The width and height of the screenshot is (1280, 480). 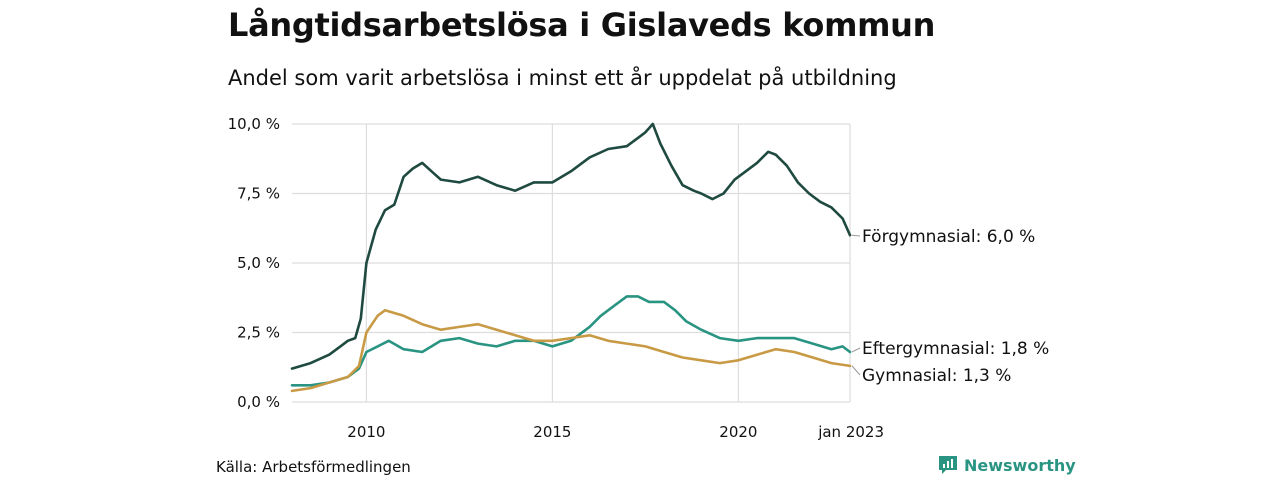 What do you see at coordinates (258, 333) in the screenshot?
I see `y-tick-label: 2,5 %` at bounding box center [258, 333].